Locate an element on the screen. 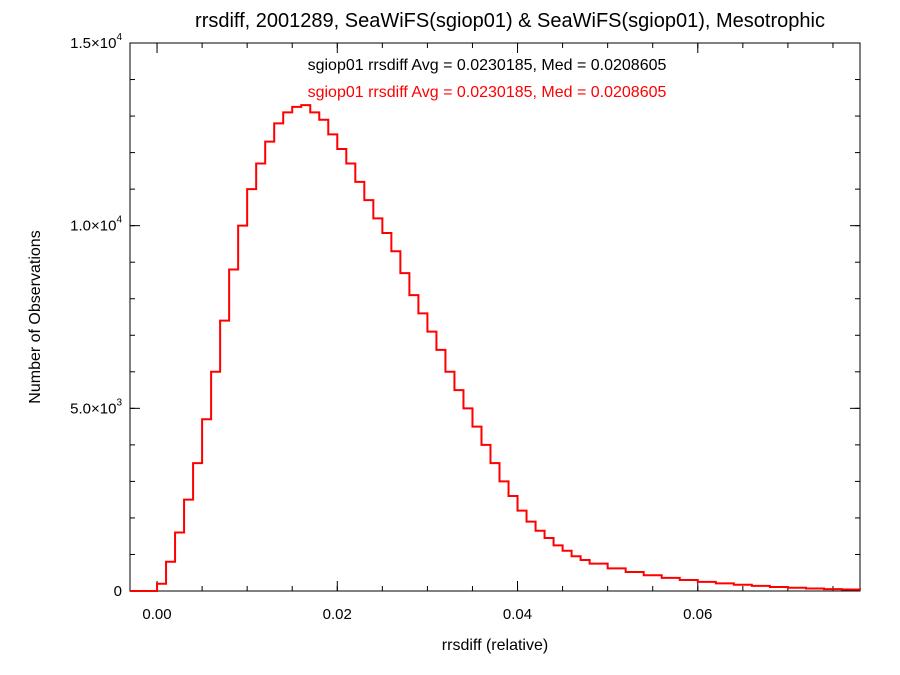 The image size is (900, 675). y-axis-label: Number of Observations is located at coordinates (35, 316).